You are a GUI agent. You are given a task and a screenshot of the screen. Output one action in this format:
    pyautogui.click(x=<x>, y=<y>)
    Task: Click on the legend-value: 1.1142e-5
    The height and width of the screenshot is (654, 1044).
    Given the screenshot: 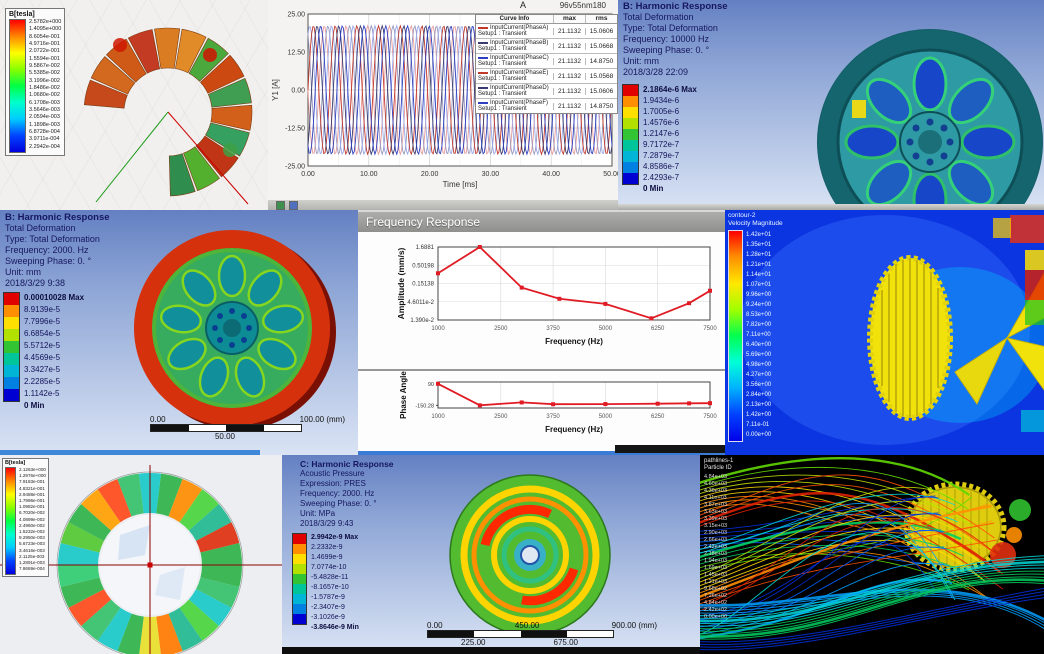 What is the action you would take?
    pyautogui.click(x=42, y=393)
    